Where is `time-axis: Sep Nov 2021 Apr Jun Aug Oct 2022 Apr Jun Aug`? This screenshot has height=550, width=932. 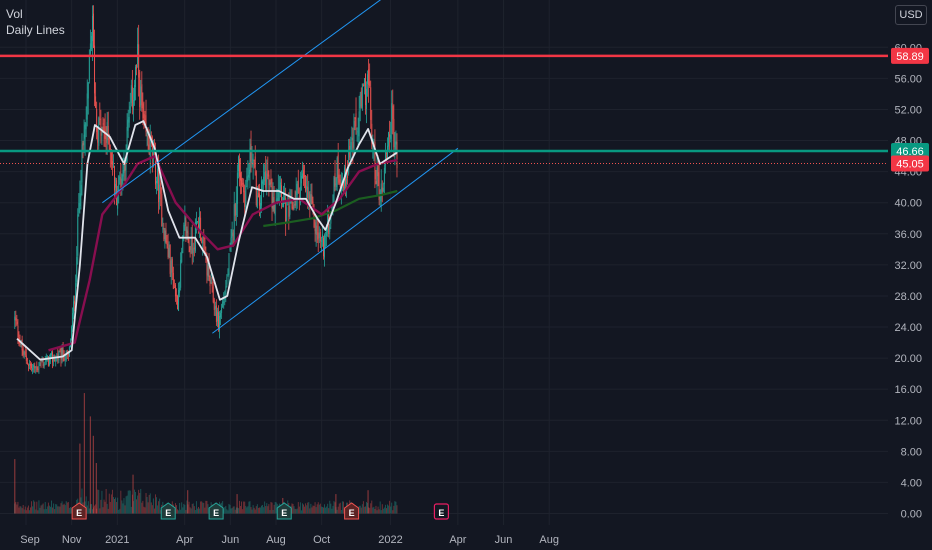 time-axis: Sep Nov 2021 Apr Jun Aug Oct 2022 Apr Jun Aug is located at coordinates (466, 538).